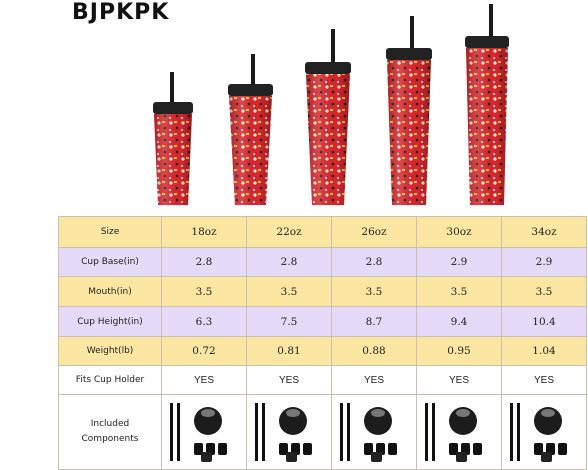 Image resolution: width=588 pixels, height=470 pixels. I want to click on tumbler-26oz, so click(328, 117).